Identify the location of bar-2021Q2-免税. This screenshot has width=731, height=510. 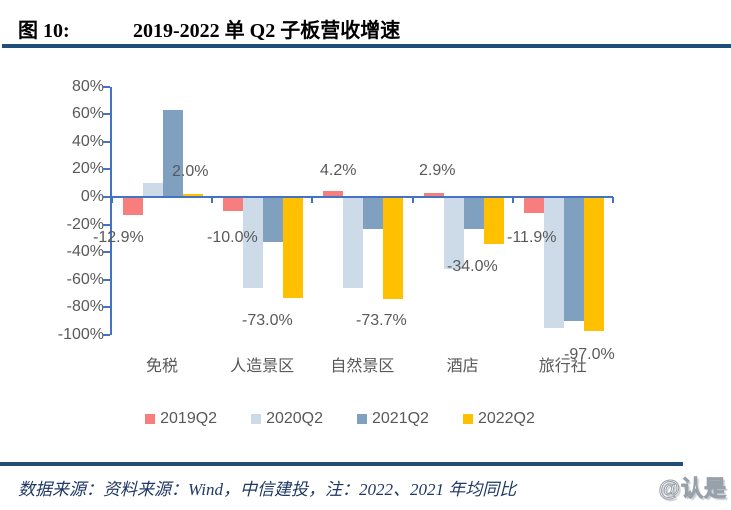
(173, 153).